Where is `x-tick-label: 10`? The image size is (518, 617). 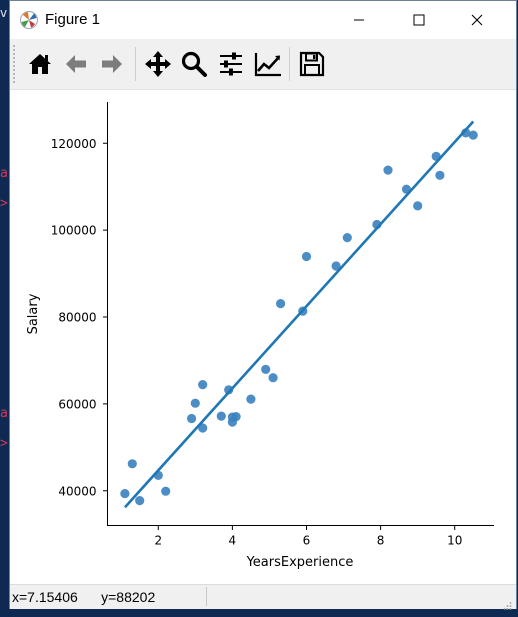
x-tick-label: 10 is located at coordinates (454, 541).